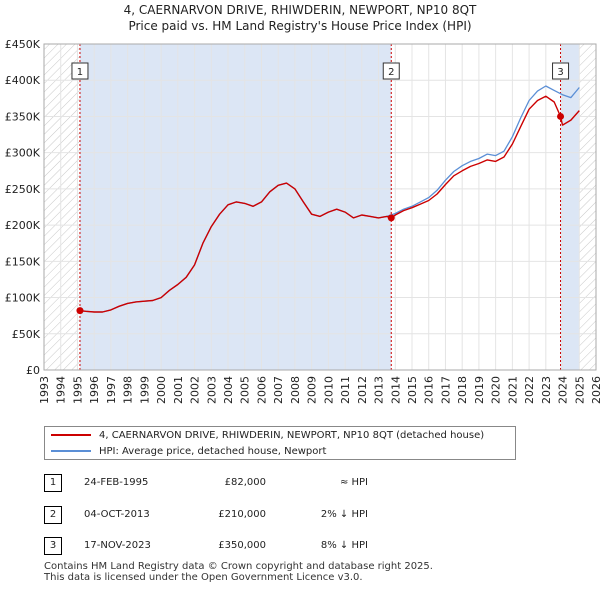  Describe the element at coordinates (23, 44) in the screenshot. I see `y-tick-label: £450K` at that location.